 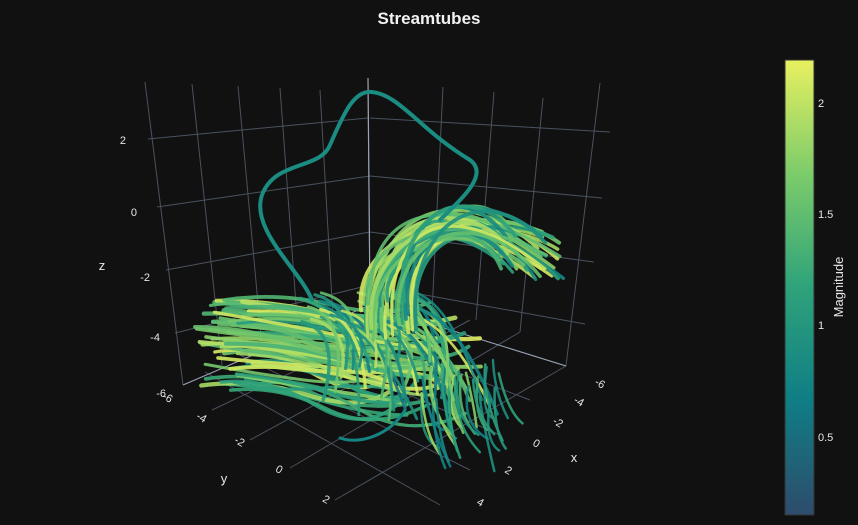 What do you see at coordinates (825, 438) in the screenshot?
I see `colorbar-tick: 0.5` at bounding box center [825, 438].